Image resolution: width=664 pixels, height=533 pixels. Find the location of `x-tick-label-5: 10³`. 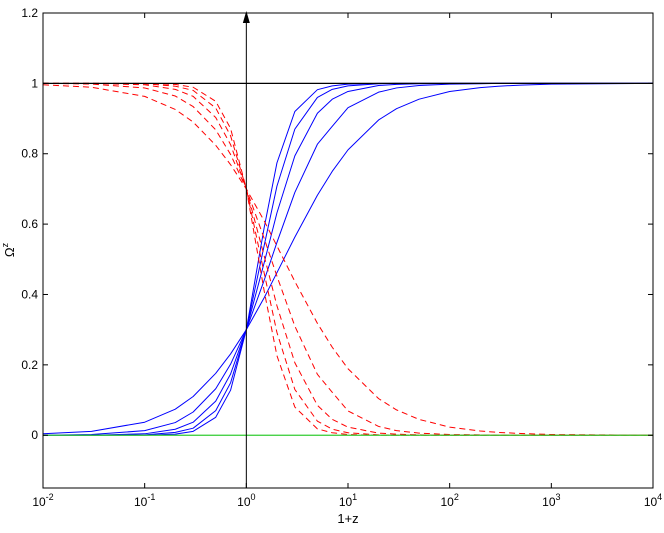

x-tick-label-5: 10³ is located at coordinates (551, 500).